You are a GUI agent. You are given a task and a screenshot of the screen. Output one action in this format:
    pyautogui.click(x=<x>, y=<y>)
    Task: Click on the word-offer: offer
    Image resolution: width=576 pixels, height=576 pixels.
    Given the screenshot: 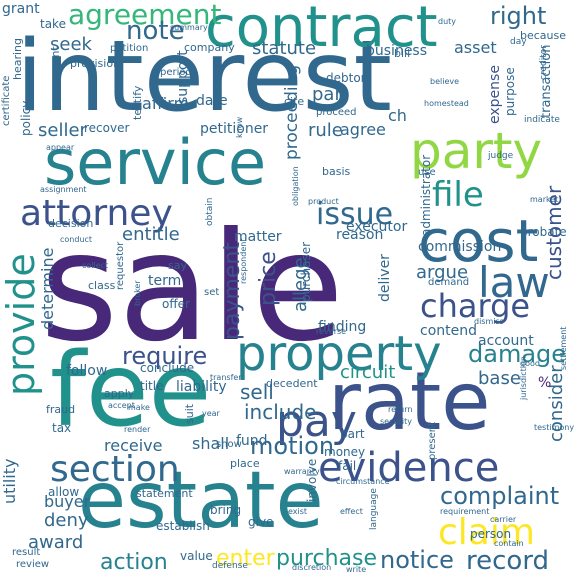 What is the action you would take?
    pyautogui.click(x=176, y=304)
    